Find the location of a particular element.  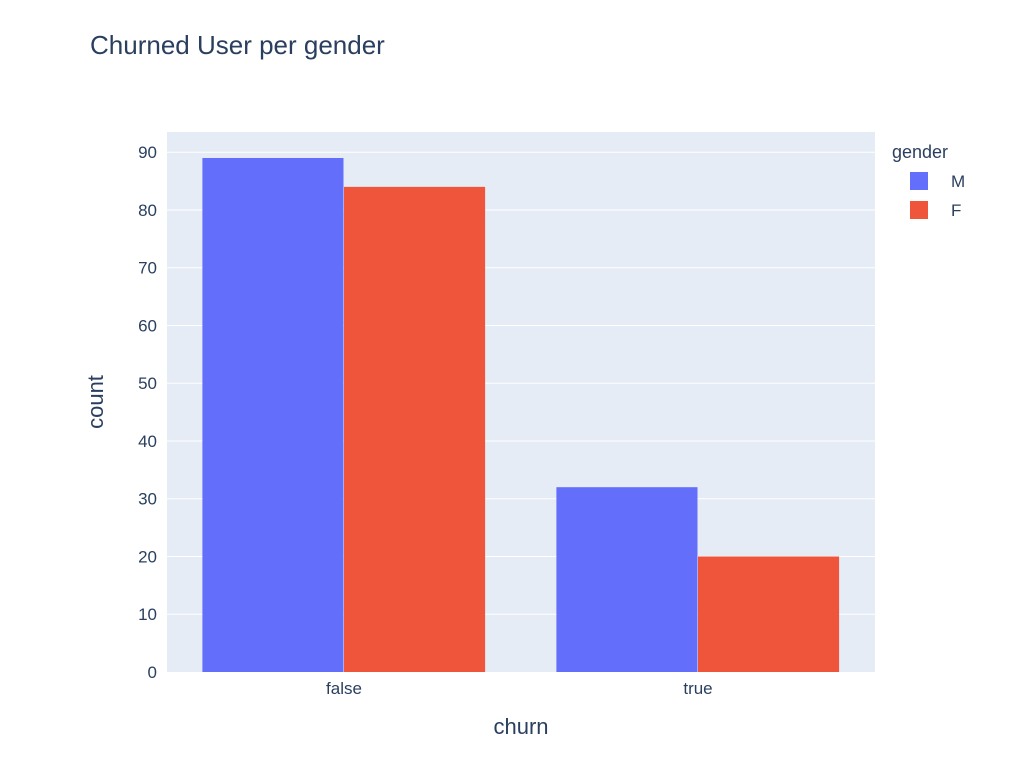

y-axis-ticks: 0 10 20 30 40 50 60 70 80 90 is located at coordinates (147, 412).